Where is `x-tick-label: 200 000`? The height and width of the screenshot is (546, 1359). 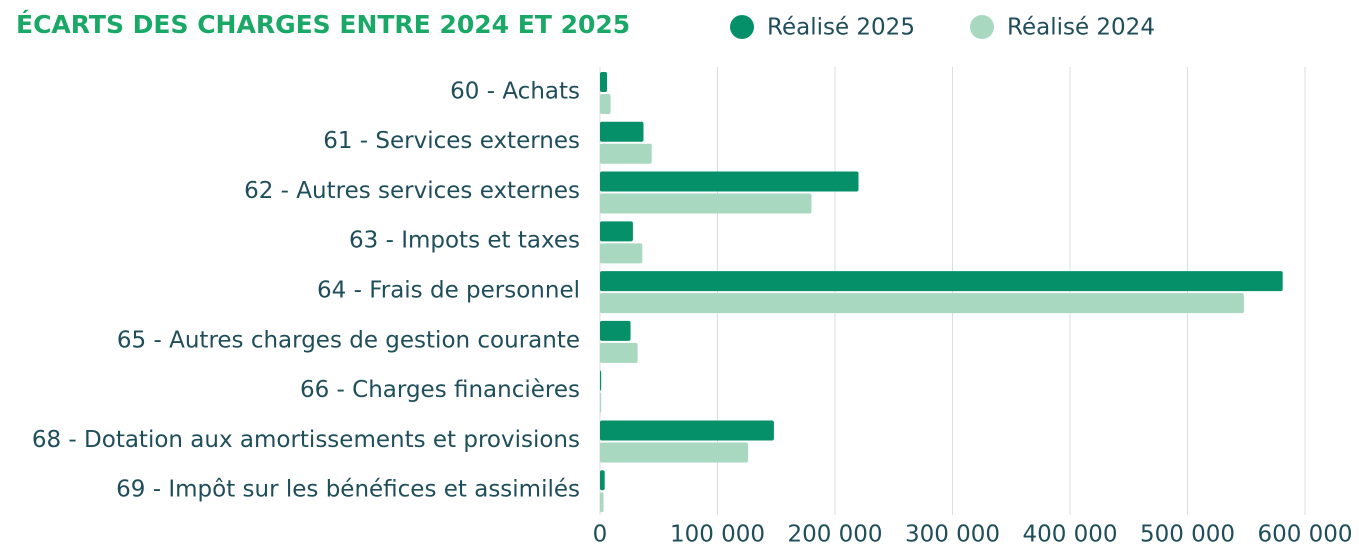
x-tick-label: 200 000 is located at coordinates (834, 534).